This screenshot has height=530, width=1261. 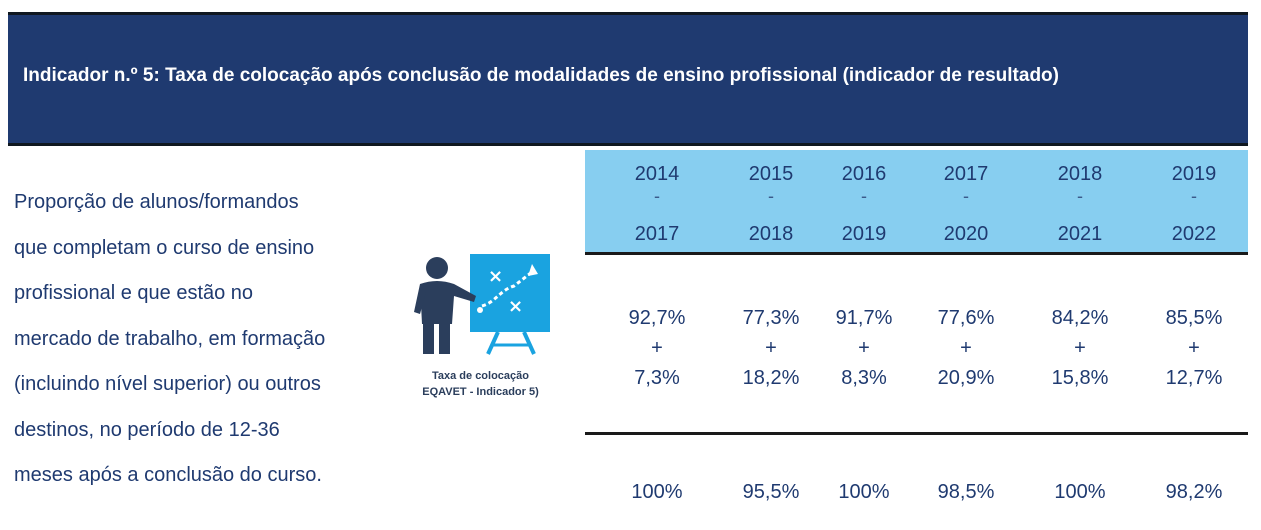 What do you see at coordinates (864, 234) in the screenshot?
I see `period-end: 2019` at bounding box center [864, 234].